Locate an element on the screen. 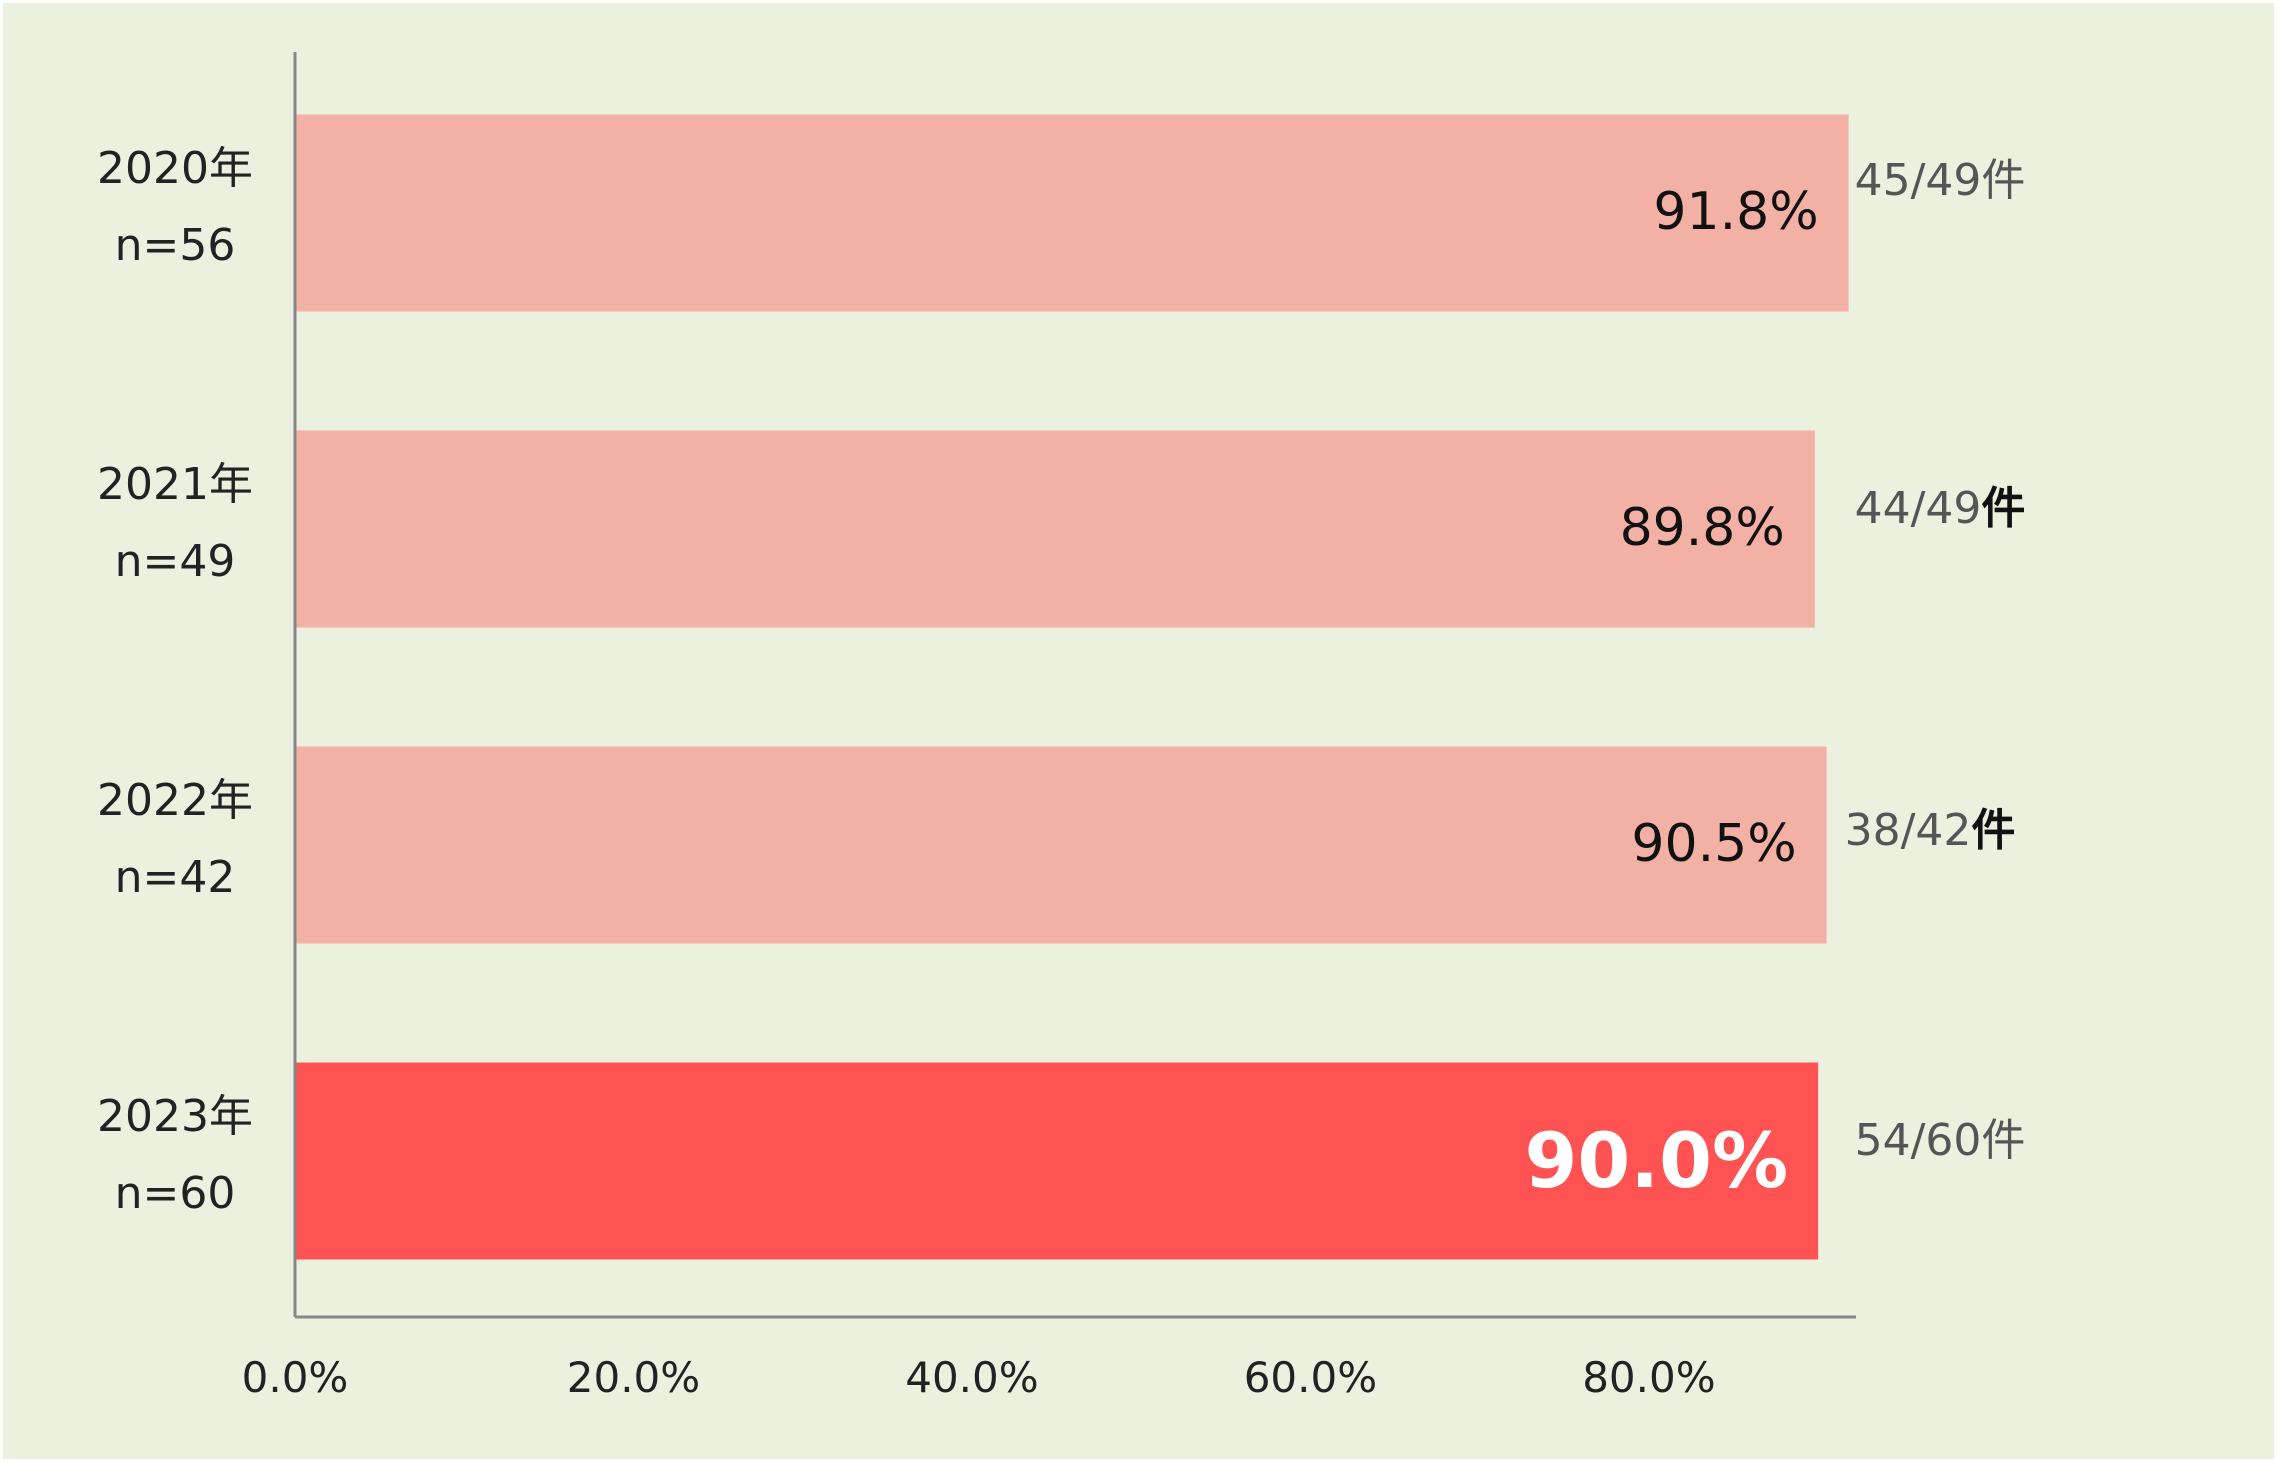 The width and height of the screenshot is (2277, 1466). bar-value-label-1: 89.8% is located at coordinates (1702, 528).